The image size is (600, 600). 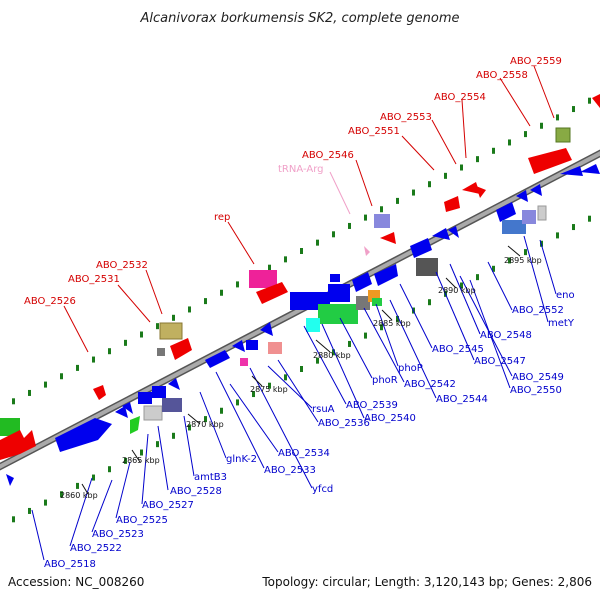 I want to click on gene-label: phoR, so click(x=385, y=380).